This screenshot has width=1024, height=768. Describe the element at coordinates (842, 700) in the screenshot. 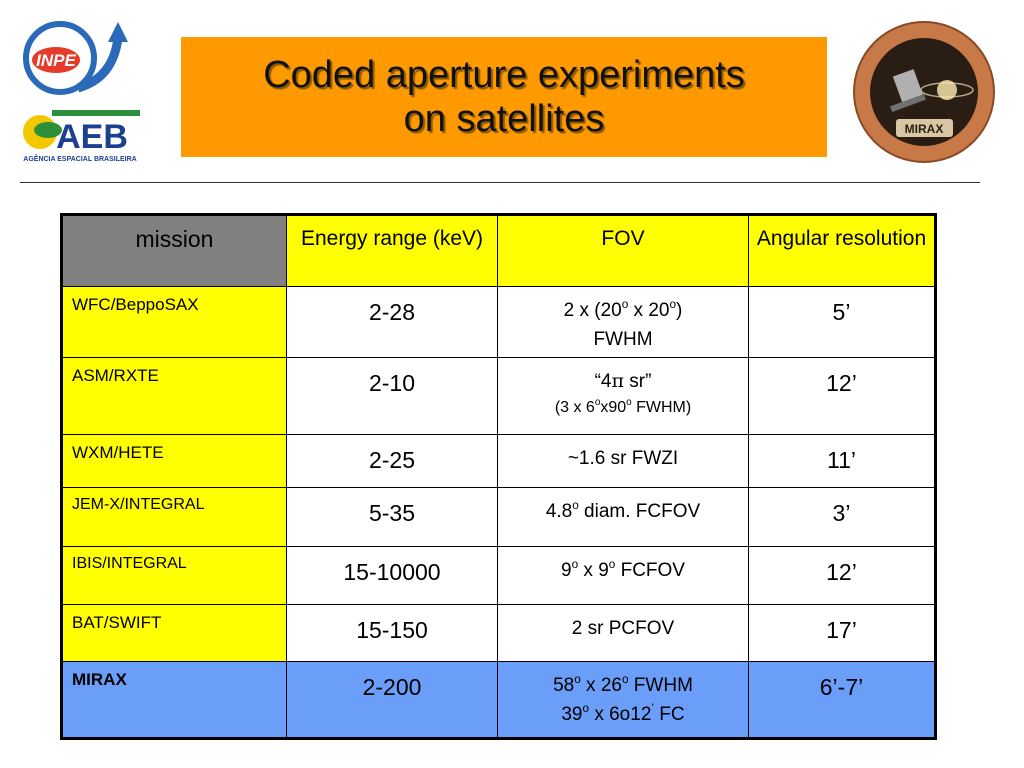

I see `angular-cell: 6’-7’` at that location.